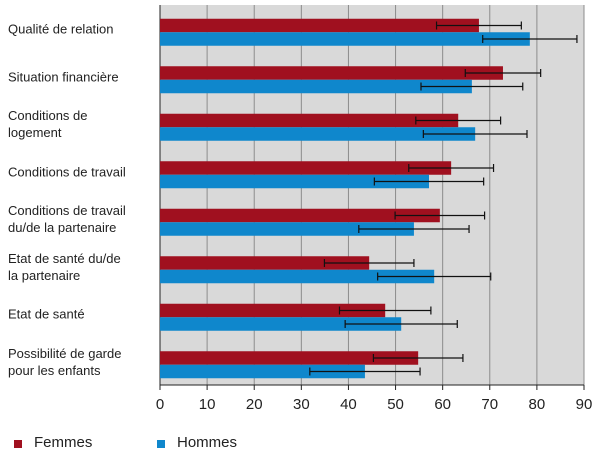 This screenshot has width=595, height=453. What do you see at coordinates (584, 404) in the screenshot?
I see `x-tick-label: 90` at bounding box center [584, 404].